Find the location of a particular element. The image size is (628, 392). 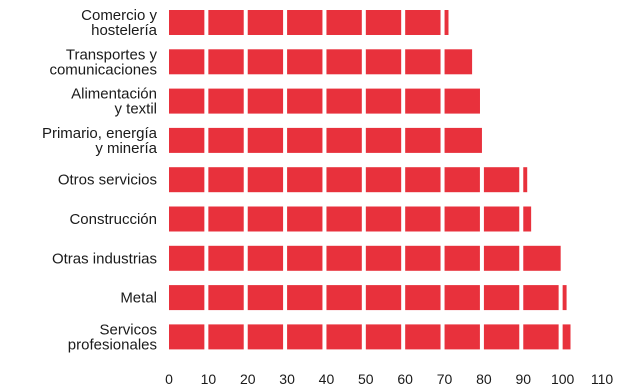

x-tick-label: 30 is located at coordinates (287, 379).